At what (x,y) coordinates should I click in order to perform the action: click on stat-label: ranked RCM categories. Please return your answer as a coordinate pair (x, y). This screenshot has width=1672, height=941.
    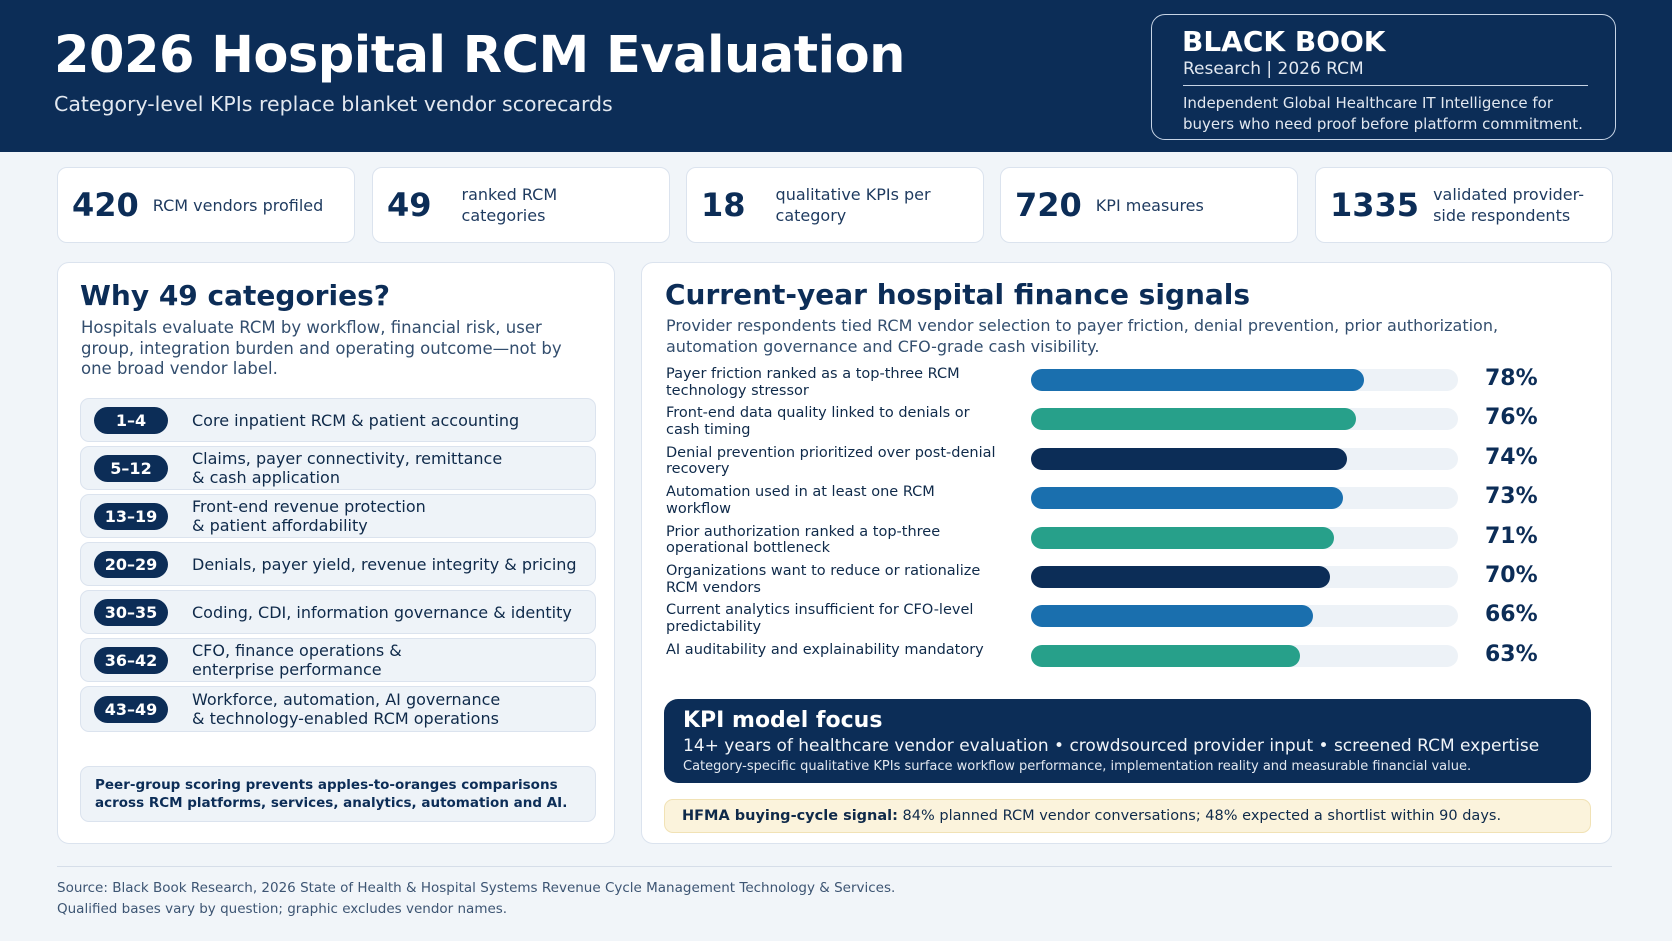
    Looking at the image, I should click on (509, 205).